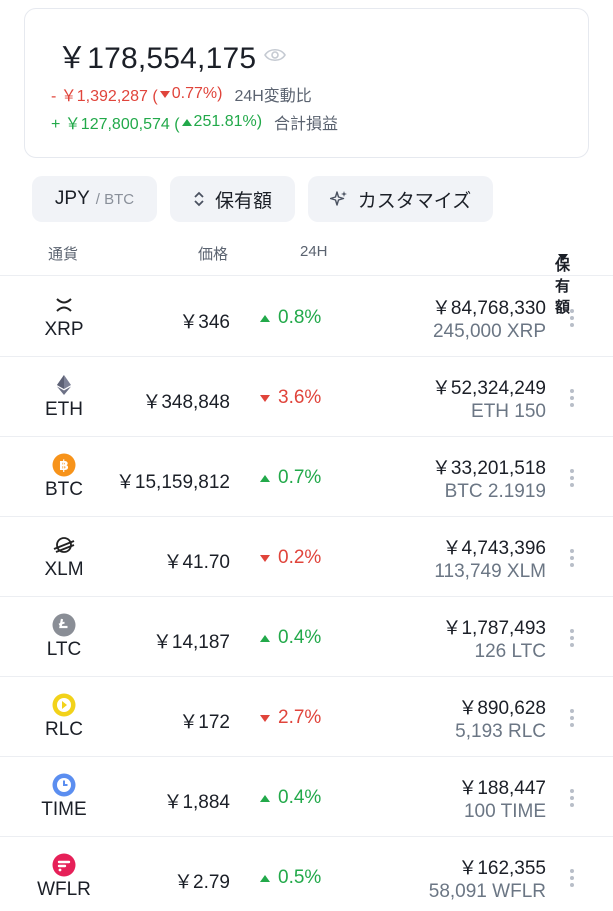  Describe the element at coordinates (204, 322) in the screenshot. I see `coin-price: ￥346` at that location.